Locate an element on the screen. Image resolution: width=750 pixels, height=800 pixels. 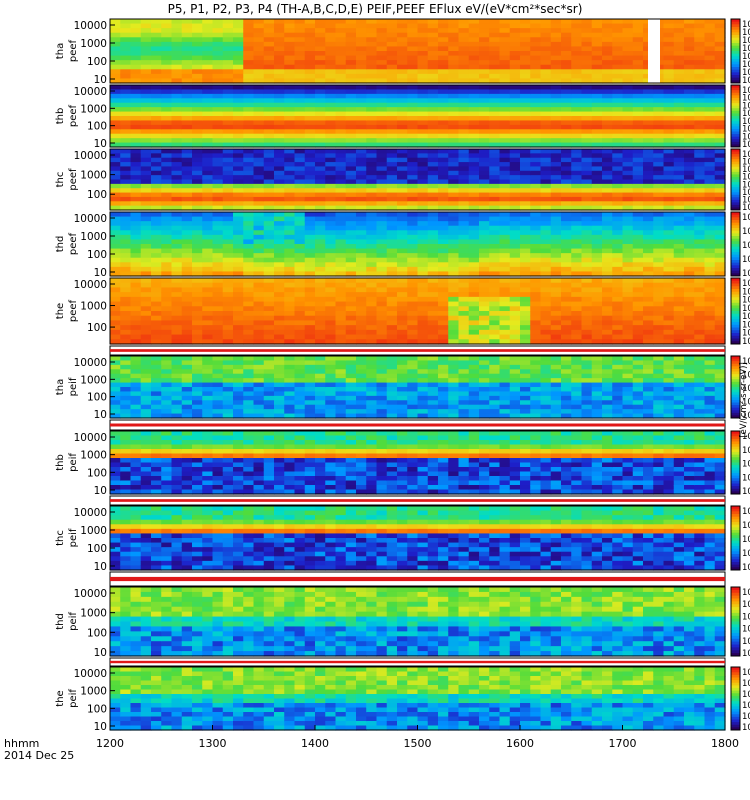
colorbar-tick: 10⁷ is located at coordinates (746, 301).